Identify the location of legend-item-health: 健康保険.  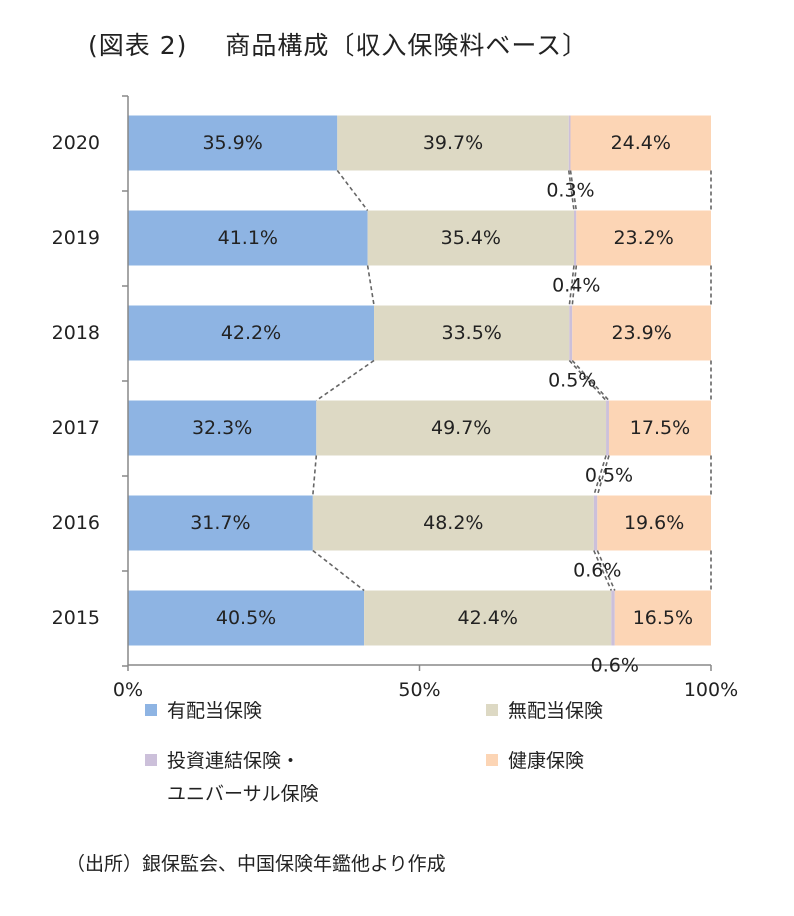
(535, 761).